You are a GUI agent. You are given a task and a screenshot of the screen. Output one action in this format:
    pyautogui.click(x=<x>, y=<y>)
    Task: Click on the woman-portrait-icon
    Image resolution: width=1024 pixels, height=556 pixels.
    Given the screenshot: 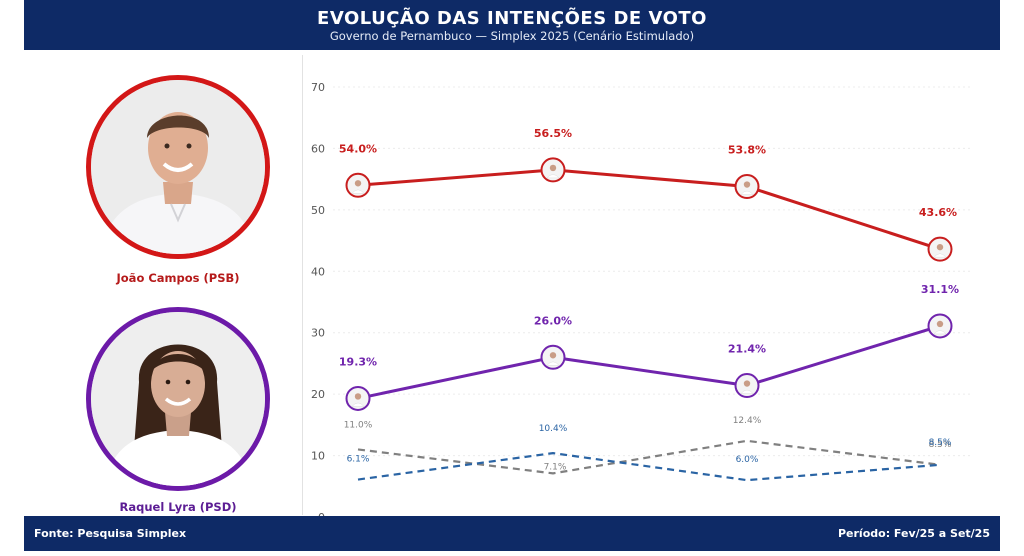 What is the action you would take?
    pyautogui.click(x=178, y=399)
    